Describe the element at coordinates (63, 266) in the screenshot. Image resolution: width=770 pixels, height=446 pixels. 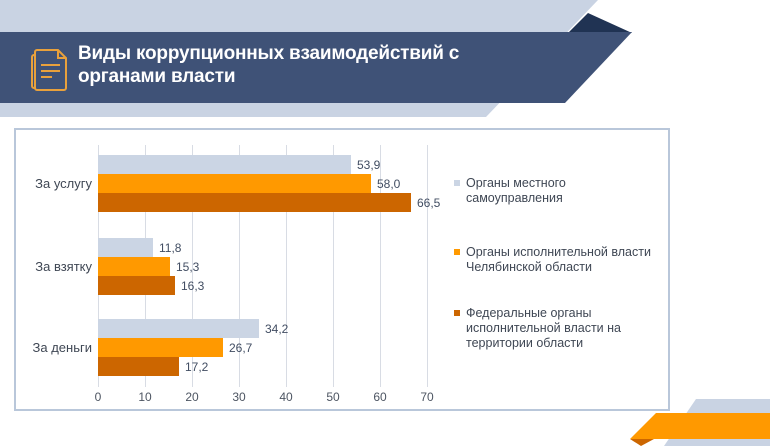
I see `category-label: За взятку` at that location.